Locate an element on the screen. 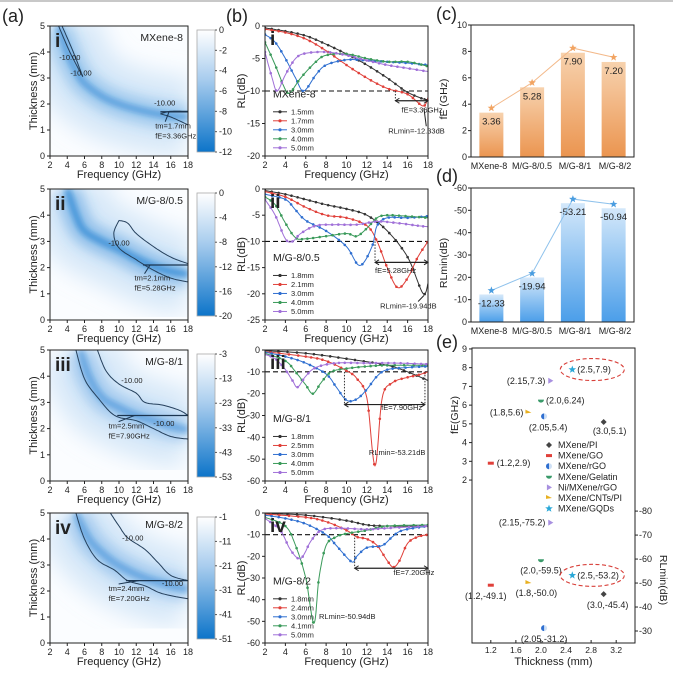  colorbar-tick-label: -12 is located at coordinates (225, 267).